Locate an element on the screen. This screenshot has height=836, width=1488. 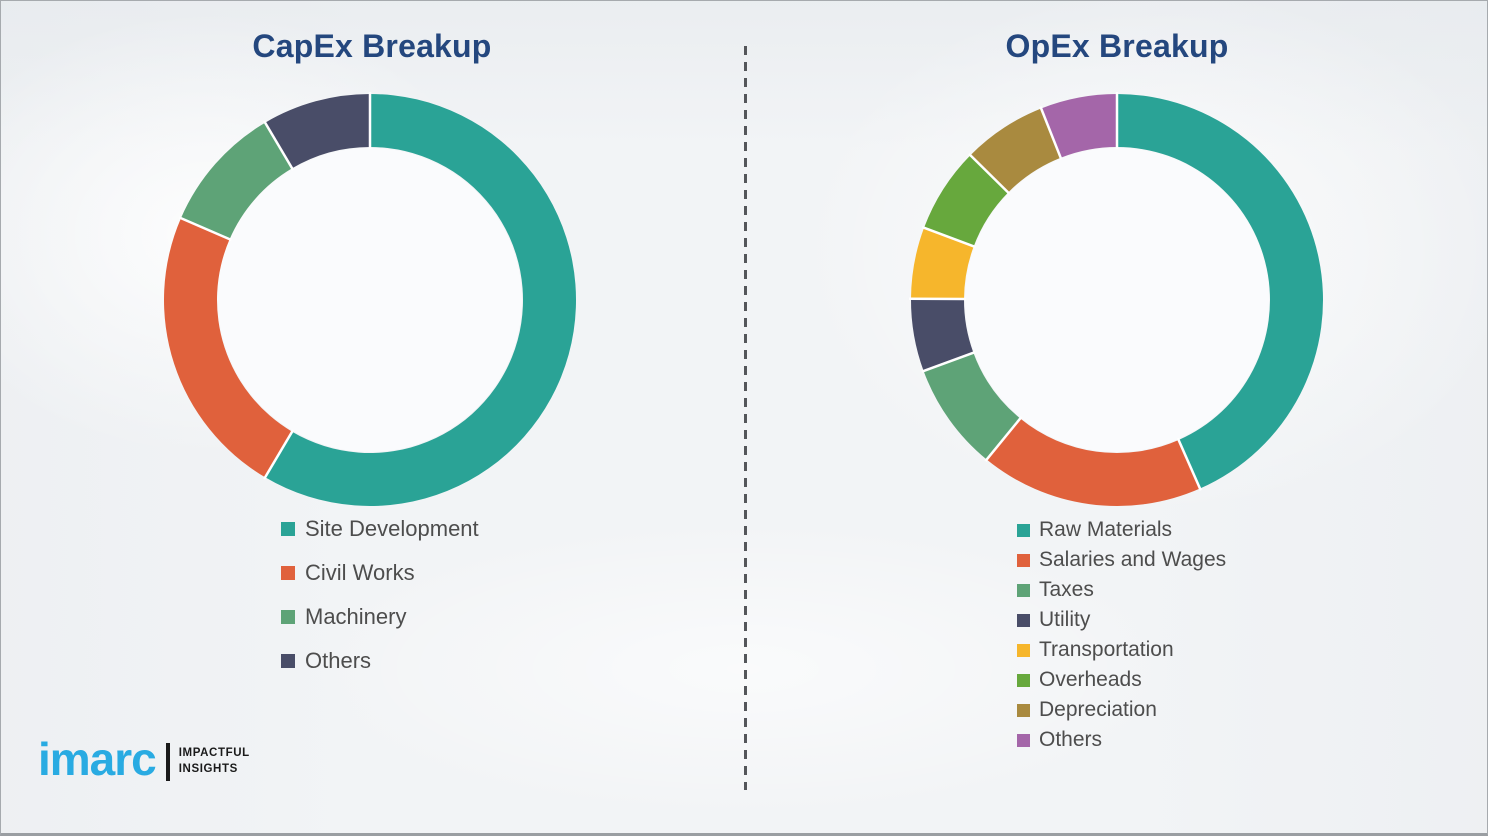
legend-item-transportation: Transportation is located at coordinates (1121, 650).